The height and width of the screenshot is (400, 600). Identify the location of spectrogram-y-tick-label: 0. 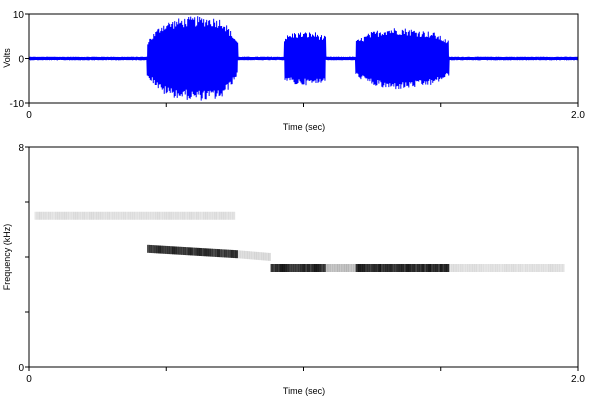
(21, 368).